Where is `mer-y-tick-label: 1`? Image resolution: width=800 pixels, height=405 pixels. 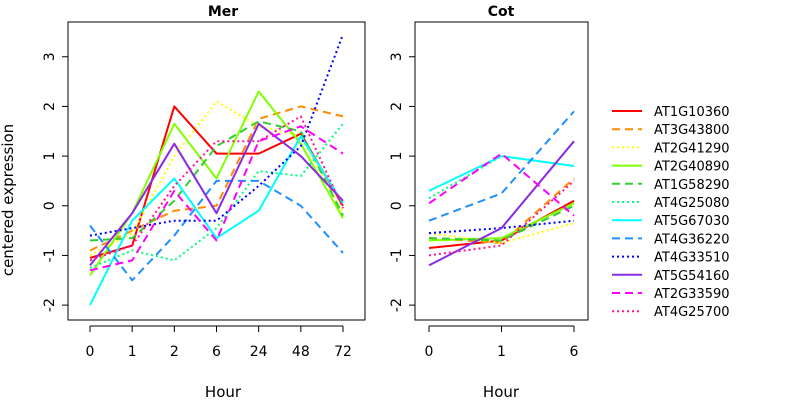
mer-y-tick-label: 1 is located at coordinates (50, 156).